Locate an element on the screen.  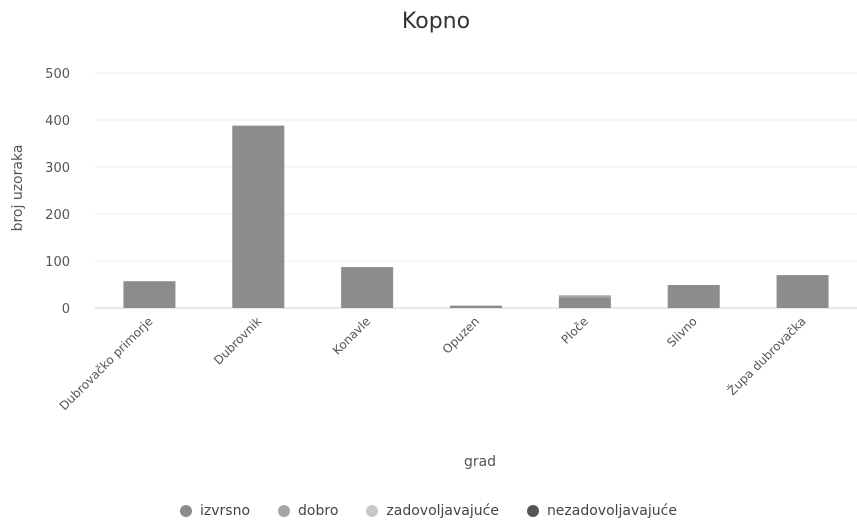
y-axis-label: broj uzoraka is located at coordinates (18, 188).